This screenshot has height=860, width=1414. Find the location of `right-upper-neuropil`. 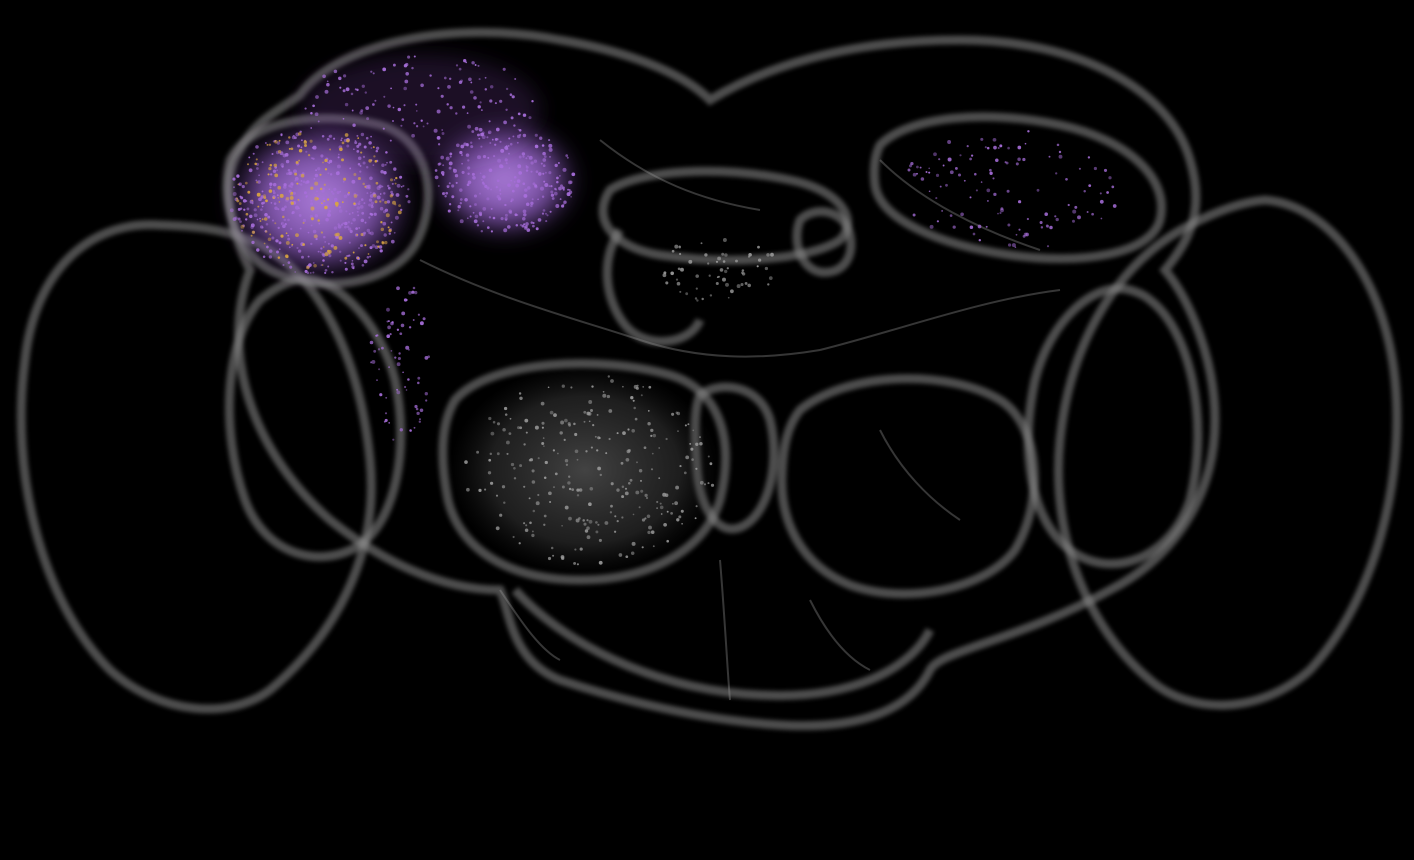

right-upper-neuropil is located at coordinates (1017, 188).